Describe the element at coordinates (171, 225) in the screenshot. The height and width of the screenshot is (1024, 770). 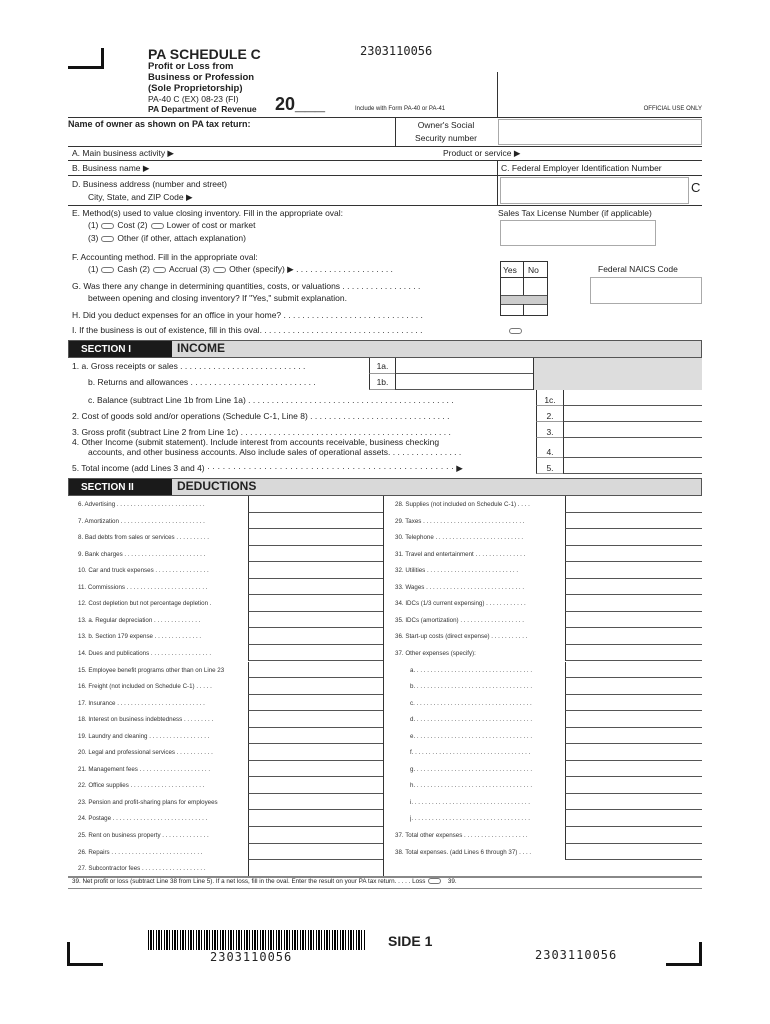
I see `inventory-option-row: (1) Cost (2) Lower of cost or market` at that location.